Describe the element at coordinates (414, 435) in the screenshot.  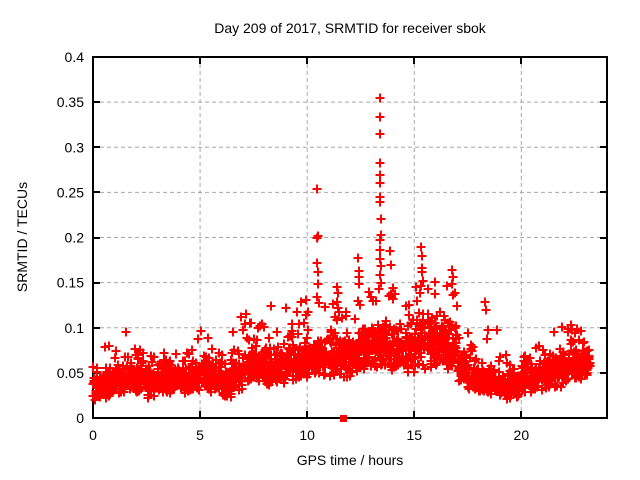
I see `x-tick-label: 15` at that location.